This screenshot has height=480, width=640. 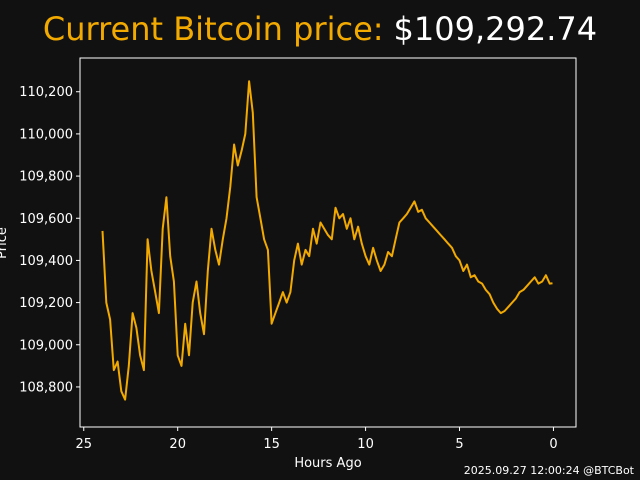 What do you see at coordinates (46, 92) in the screenshot?
I see `y-tick-label: 110,200` at bounding box center [46, 92].